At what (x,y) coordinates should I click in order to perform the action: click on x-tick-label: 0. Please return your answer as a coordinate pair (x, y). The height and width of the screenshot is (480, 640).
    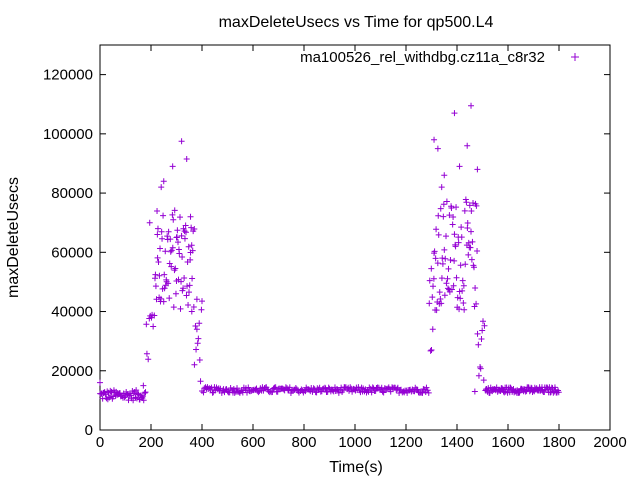
    Looking at the image, I should click on (100, 442).